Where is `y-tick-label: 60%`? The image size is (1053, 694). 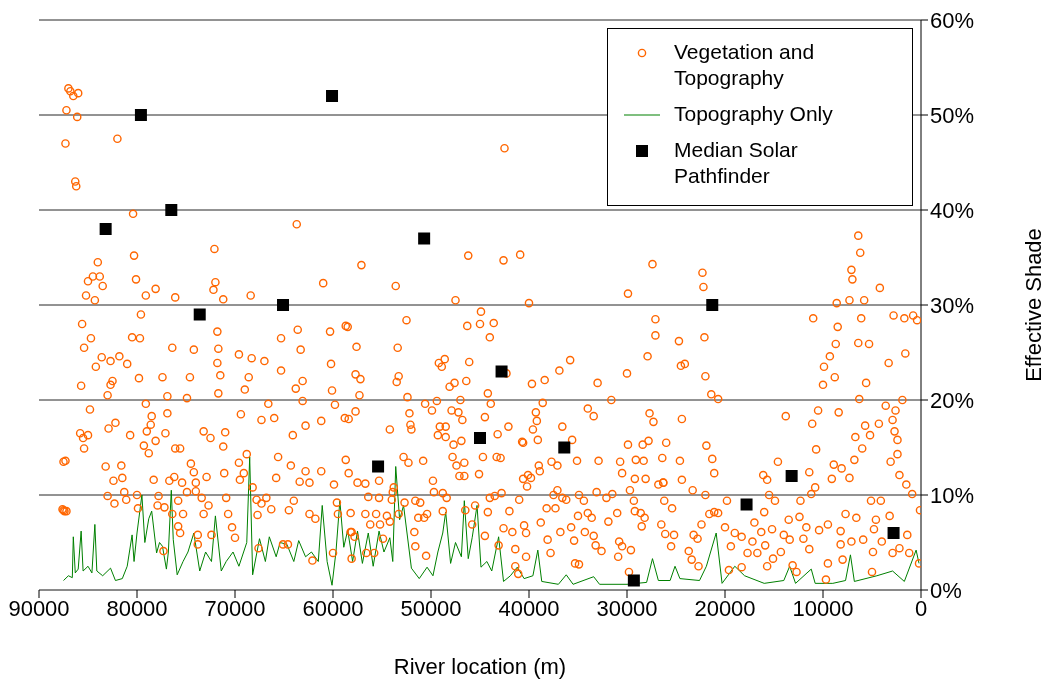
y-tick-label: 60% is located at coordinates (952, 20).